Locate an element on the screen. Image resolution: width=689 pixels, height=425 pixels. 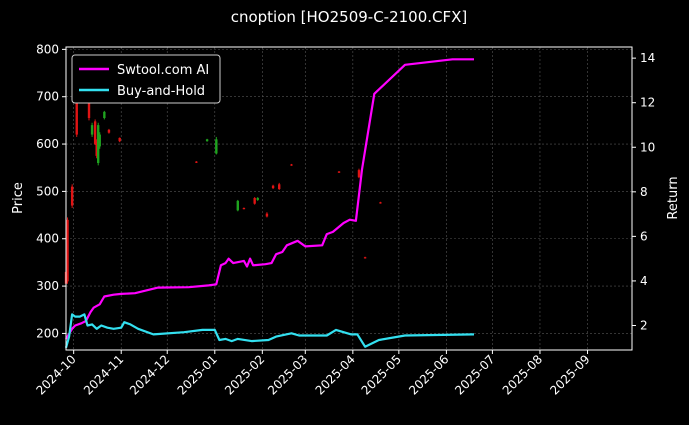
legend: Swtool.com AI Buy-and-Hold is located at coordinates (146, 79).